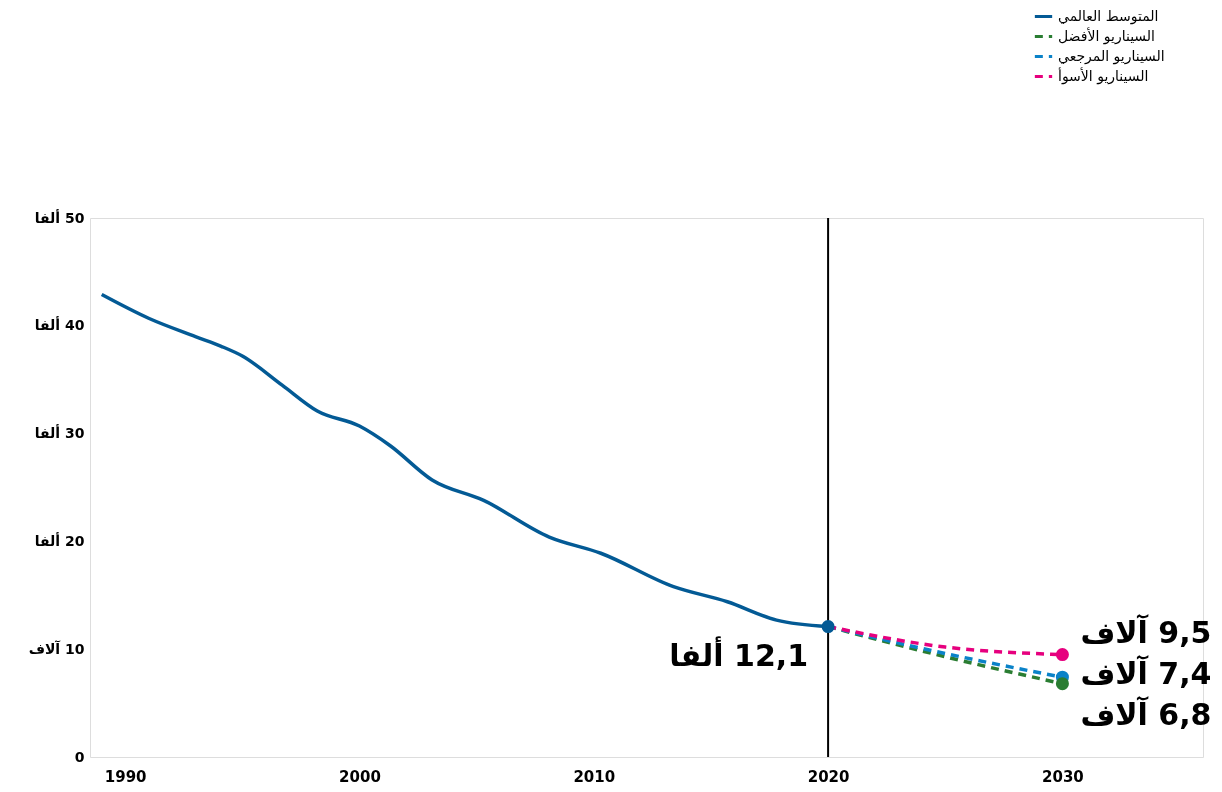  Describe the element at coordinates (739, 654) in the screenshot. I see `data-label: 12,1 ألفا` at that location.